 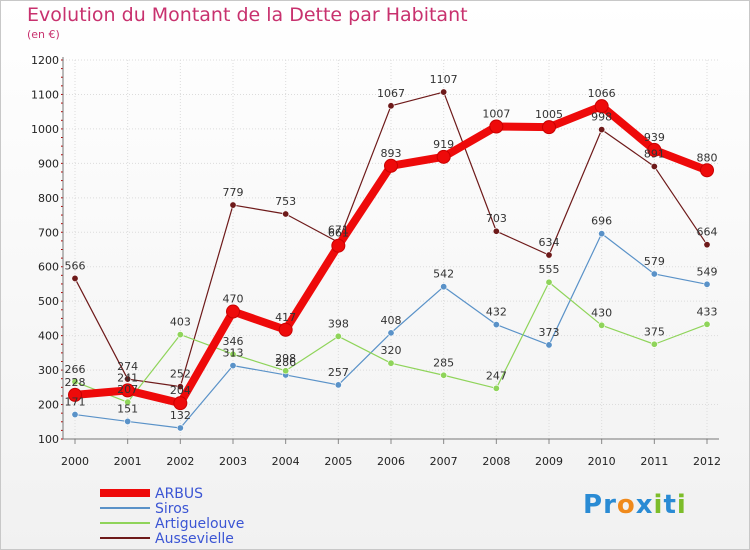 I want to click on x-tick-label: 2004, so click(x=286, y=461).